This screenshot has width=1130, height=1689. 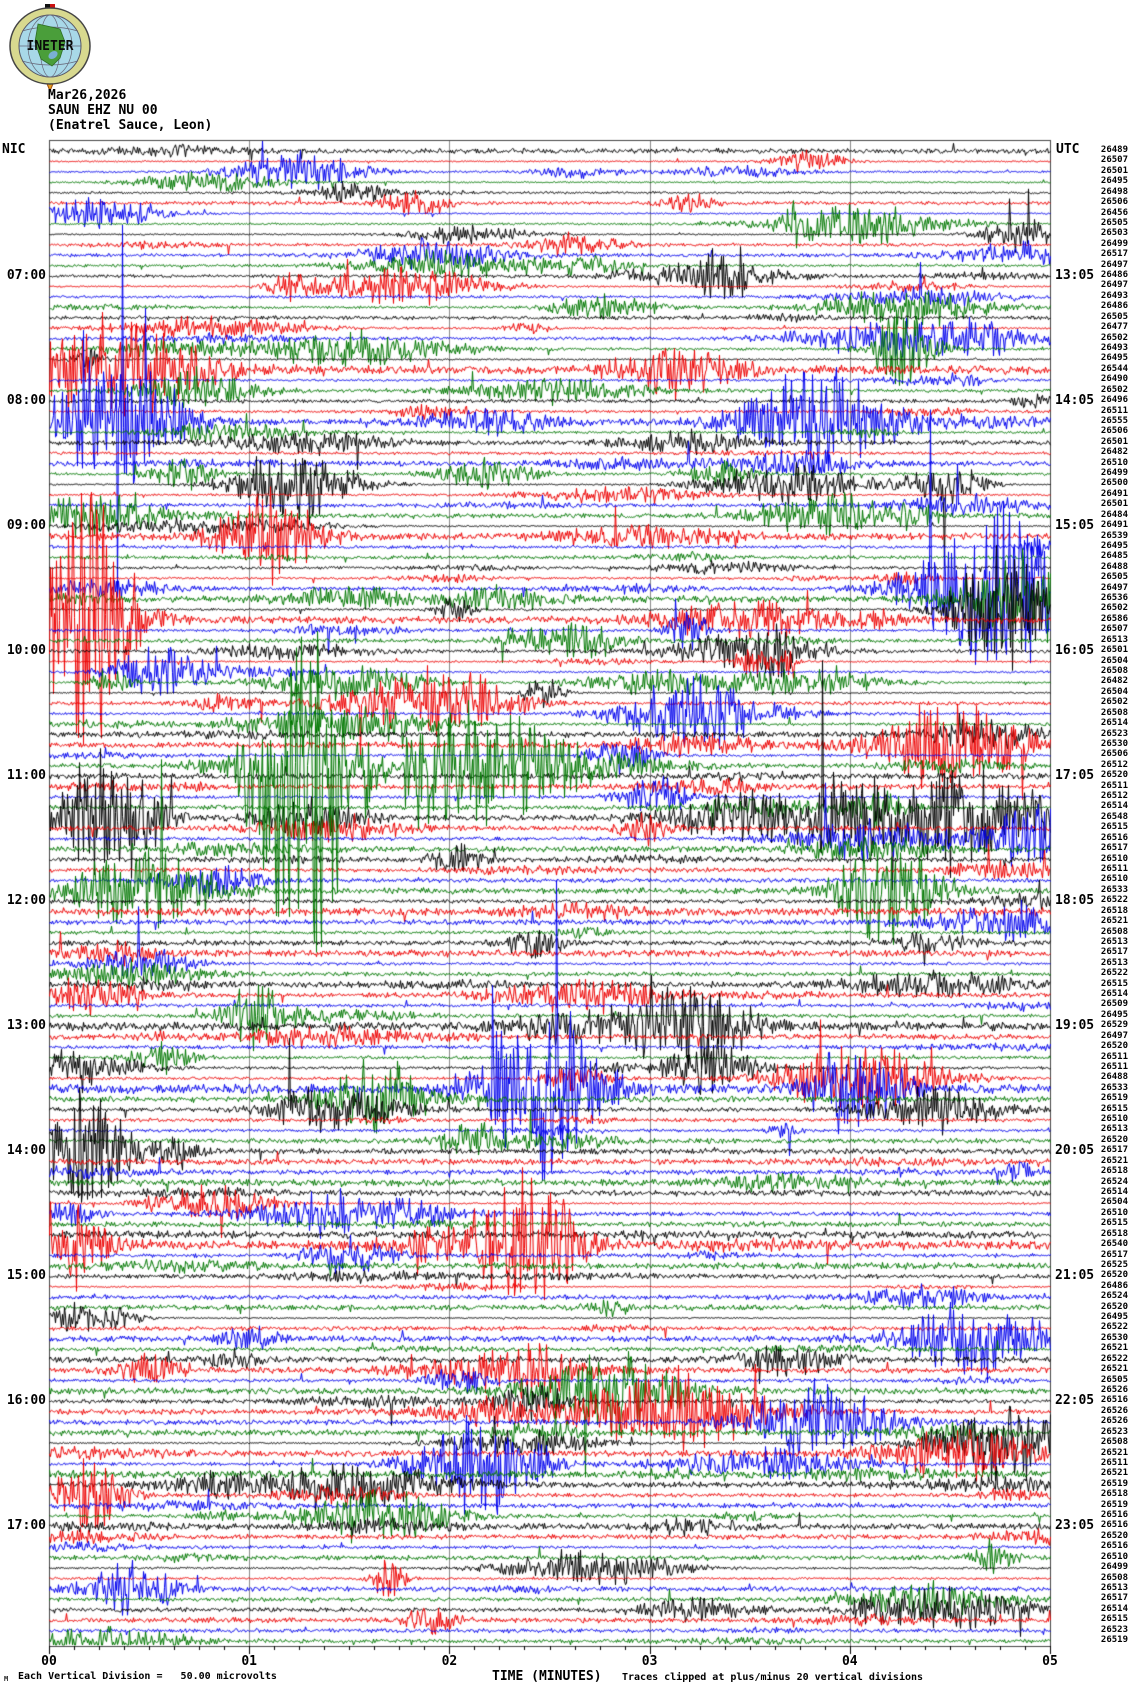 What do you see at coordinates (1114, 618) in the screenshot?
I see `trace-value: 26586` at bounding box center [1114, 618].